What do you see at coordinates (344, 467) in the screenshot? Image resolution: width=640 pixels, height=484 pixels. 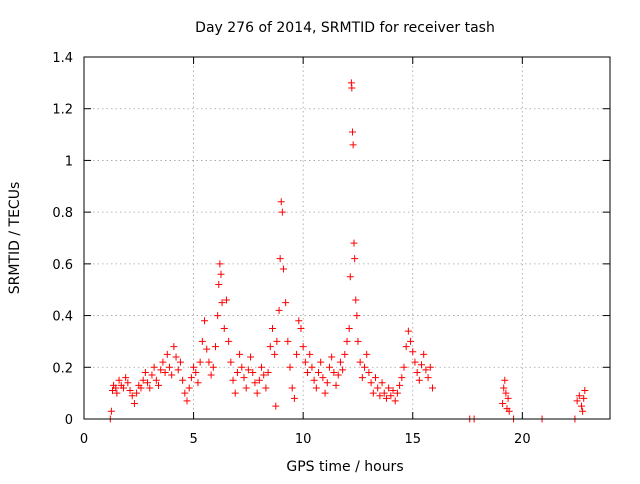 I see `x-axis-label: GPS time / hours` at bounding box center [344, 467].